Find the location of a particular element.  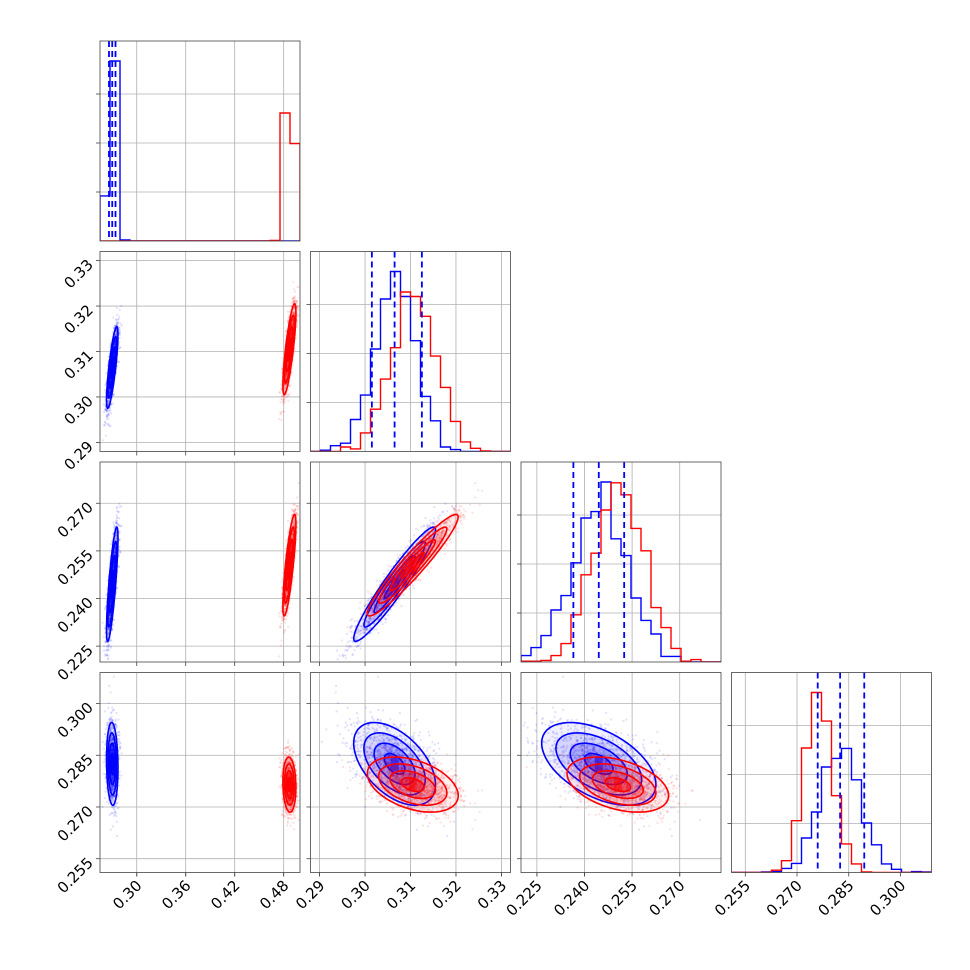

panel-border is located at coordinates (200, 141).